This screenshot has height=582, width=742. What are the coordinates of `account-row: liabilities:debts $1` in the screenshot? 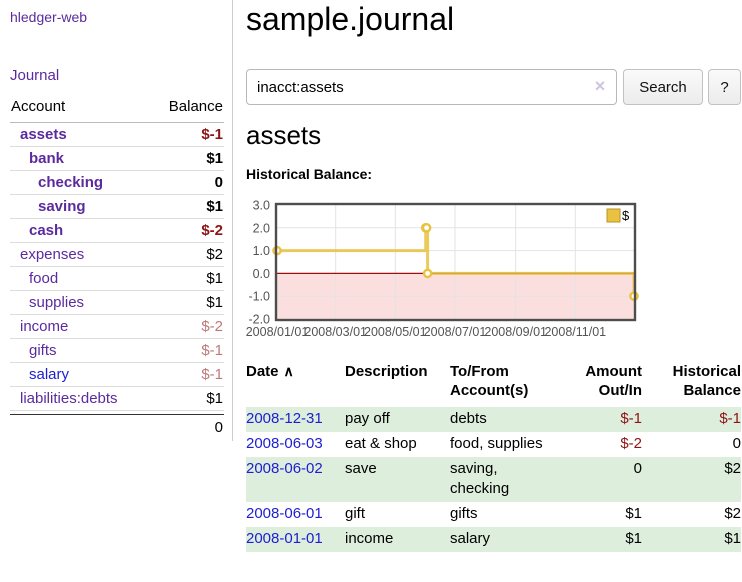 It's located at (117, 399).